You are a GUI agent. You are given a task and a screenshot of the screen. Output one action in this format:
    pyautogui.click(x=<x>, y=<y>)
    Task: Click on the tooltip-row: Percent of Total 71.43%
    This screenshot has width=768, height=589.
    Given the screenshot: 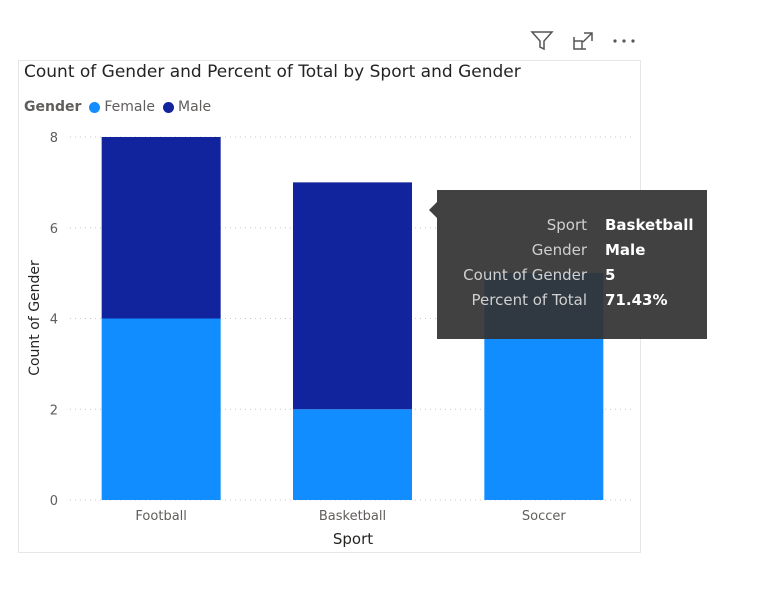 What is the action you would take?
    pyautogui.click(x=572, y=300)
    